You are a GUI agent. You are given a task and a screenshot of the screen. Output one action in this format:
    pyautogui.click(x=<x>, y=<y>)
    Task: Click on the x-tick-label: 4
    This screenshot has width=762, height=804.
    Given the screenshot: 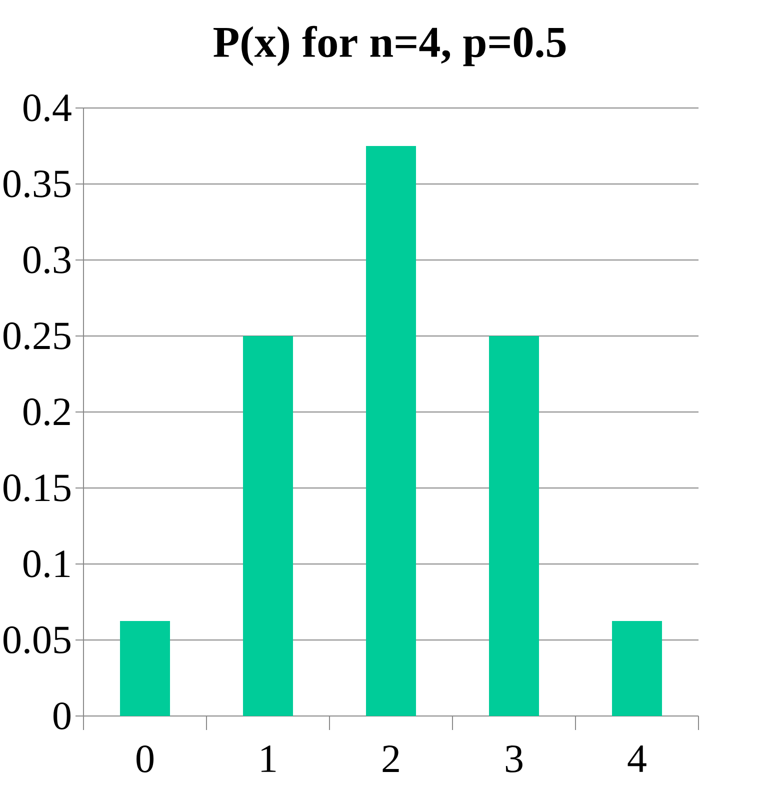 What is the action you would take?
    pyautogui.click(x=637, y=759)
    